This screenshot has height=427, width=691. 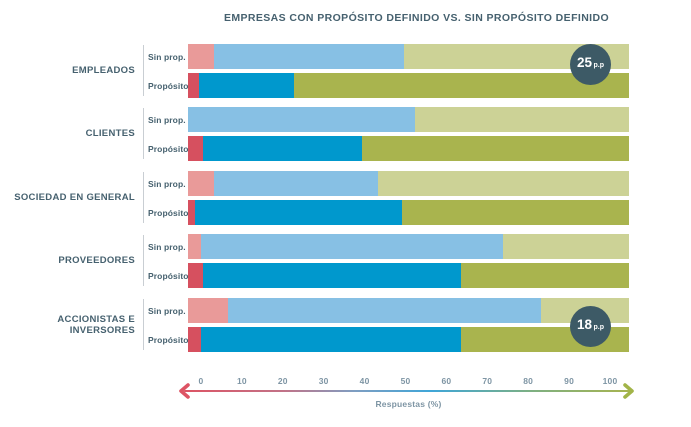 I want to click on axis-gradient-line, so click(x=408, y=391).